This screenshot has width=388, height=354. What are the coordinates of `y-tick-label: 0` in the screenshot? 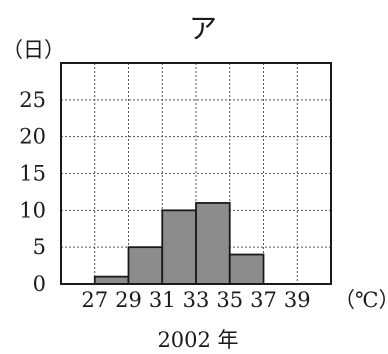 It's located at (39, 284).